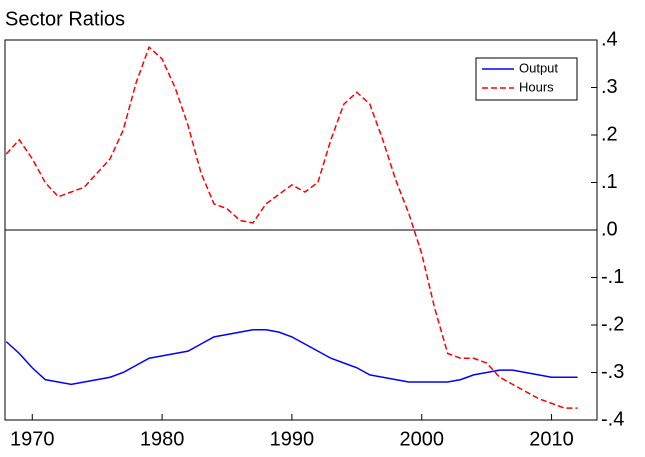 The height and width of the screenshot is (457, 645). I want to click on legend-label: Hours, so click(536, 86).